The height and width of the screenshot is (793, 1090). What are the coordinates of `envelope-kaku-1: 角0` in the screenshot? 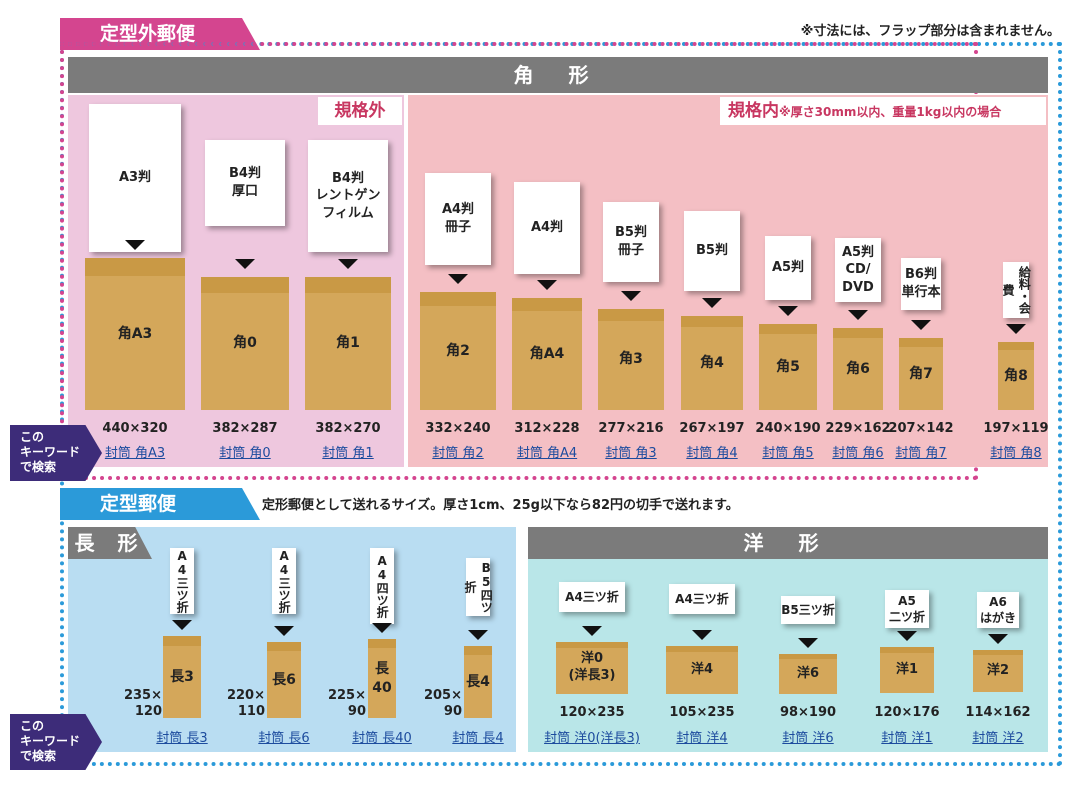 It's located at (245, 343).